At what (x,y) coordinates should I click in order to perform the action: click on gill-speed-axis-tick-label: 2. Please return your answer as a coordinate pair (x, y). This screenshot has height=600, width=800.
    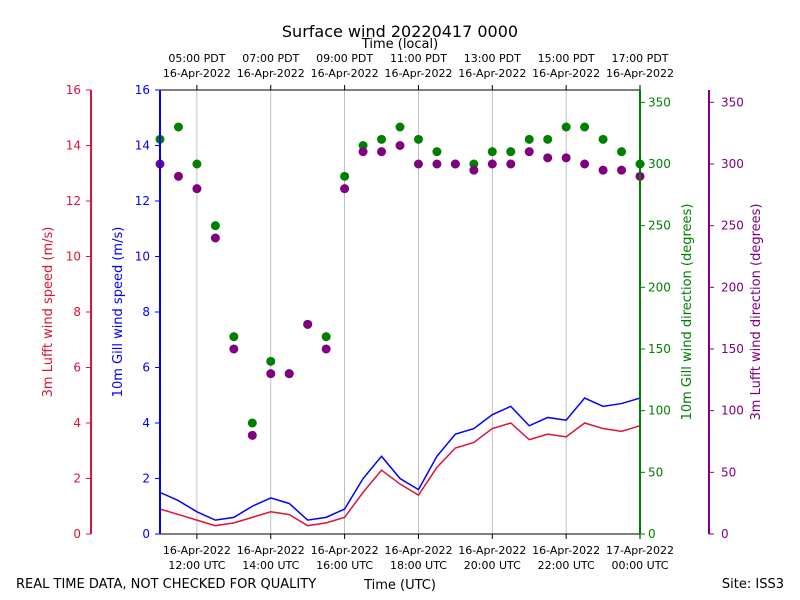
    Looking at the image, I should click on (146, 479).